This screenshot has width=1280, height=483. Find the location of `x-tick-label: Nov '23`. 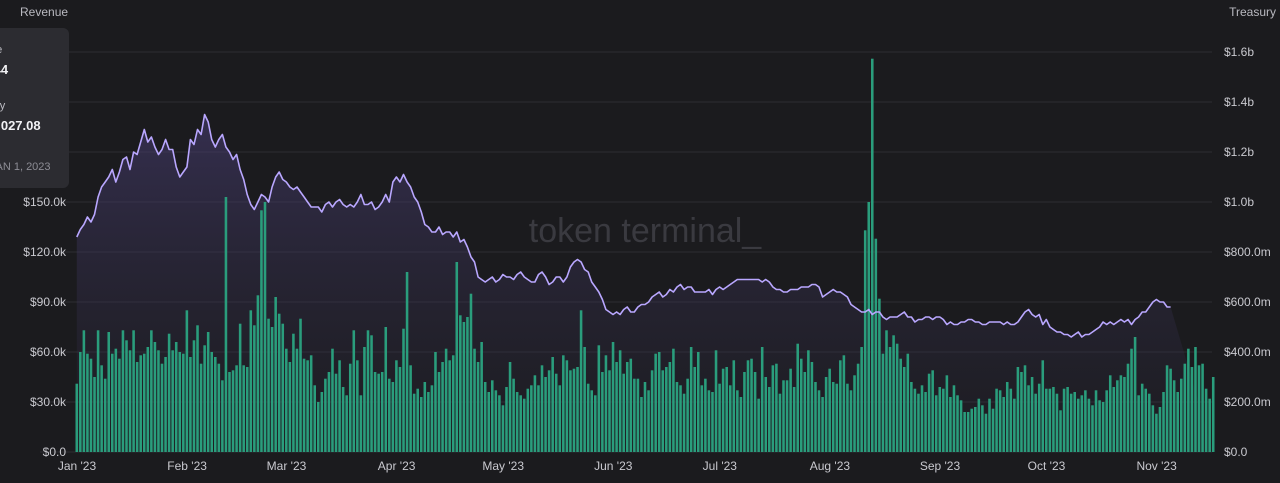

x-tick-label: Nov '23 is located at coordinates (1156, 466).